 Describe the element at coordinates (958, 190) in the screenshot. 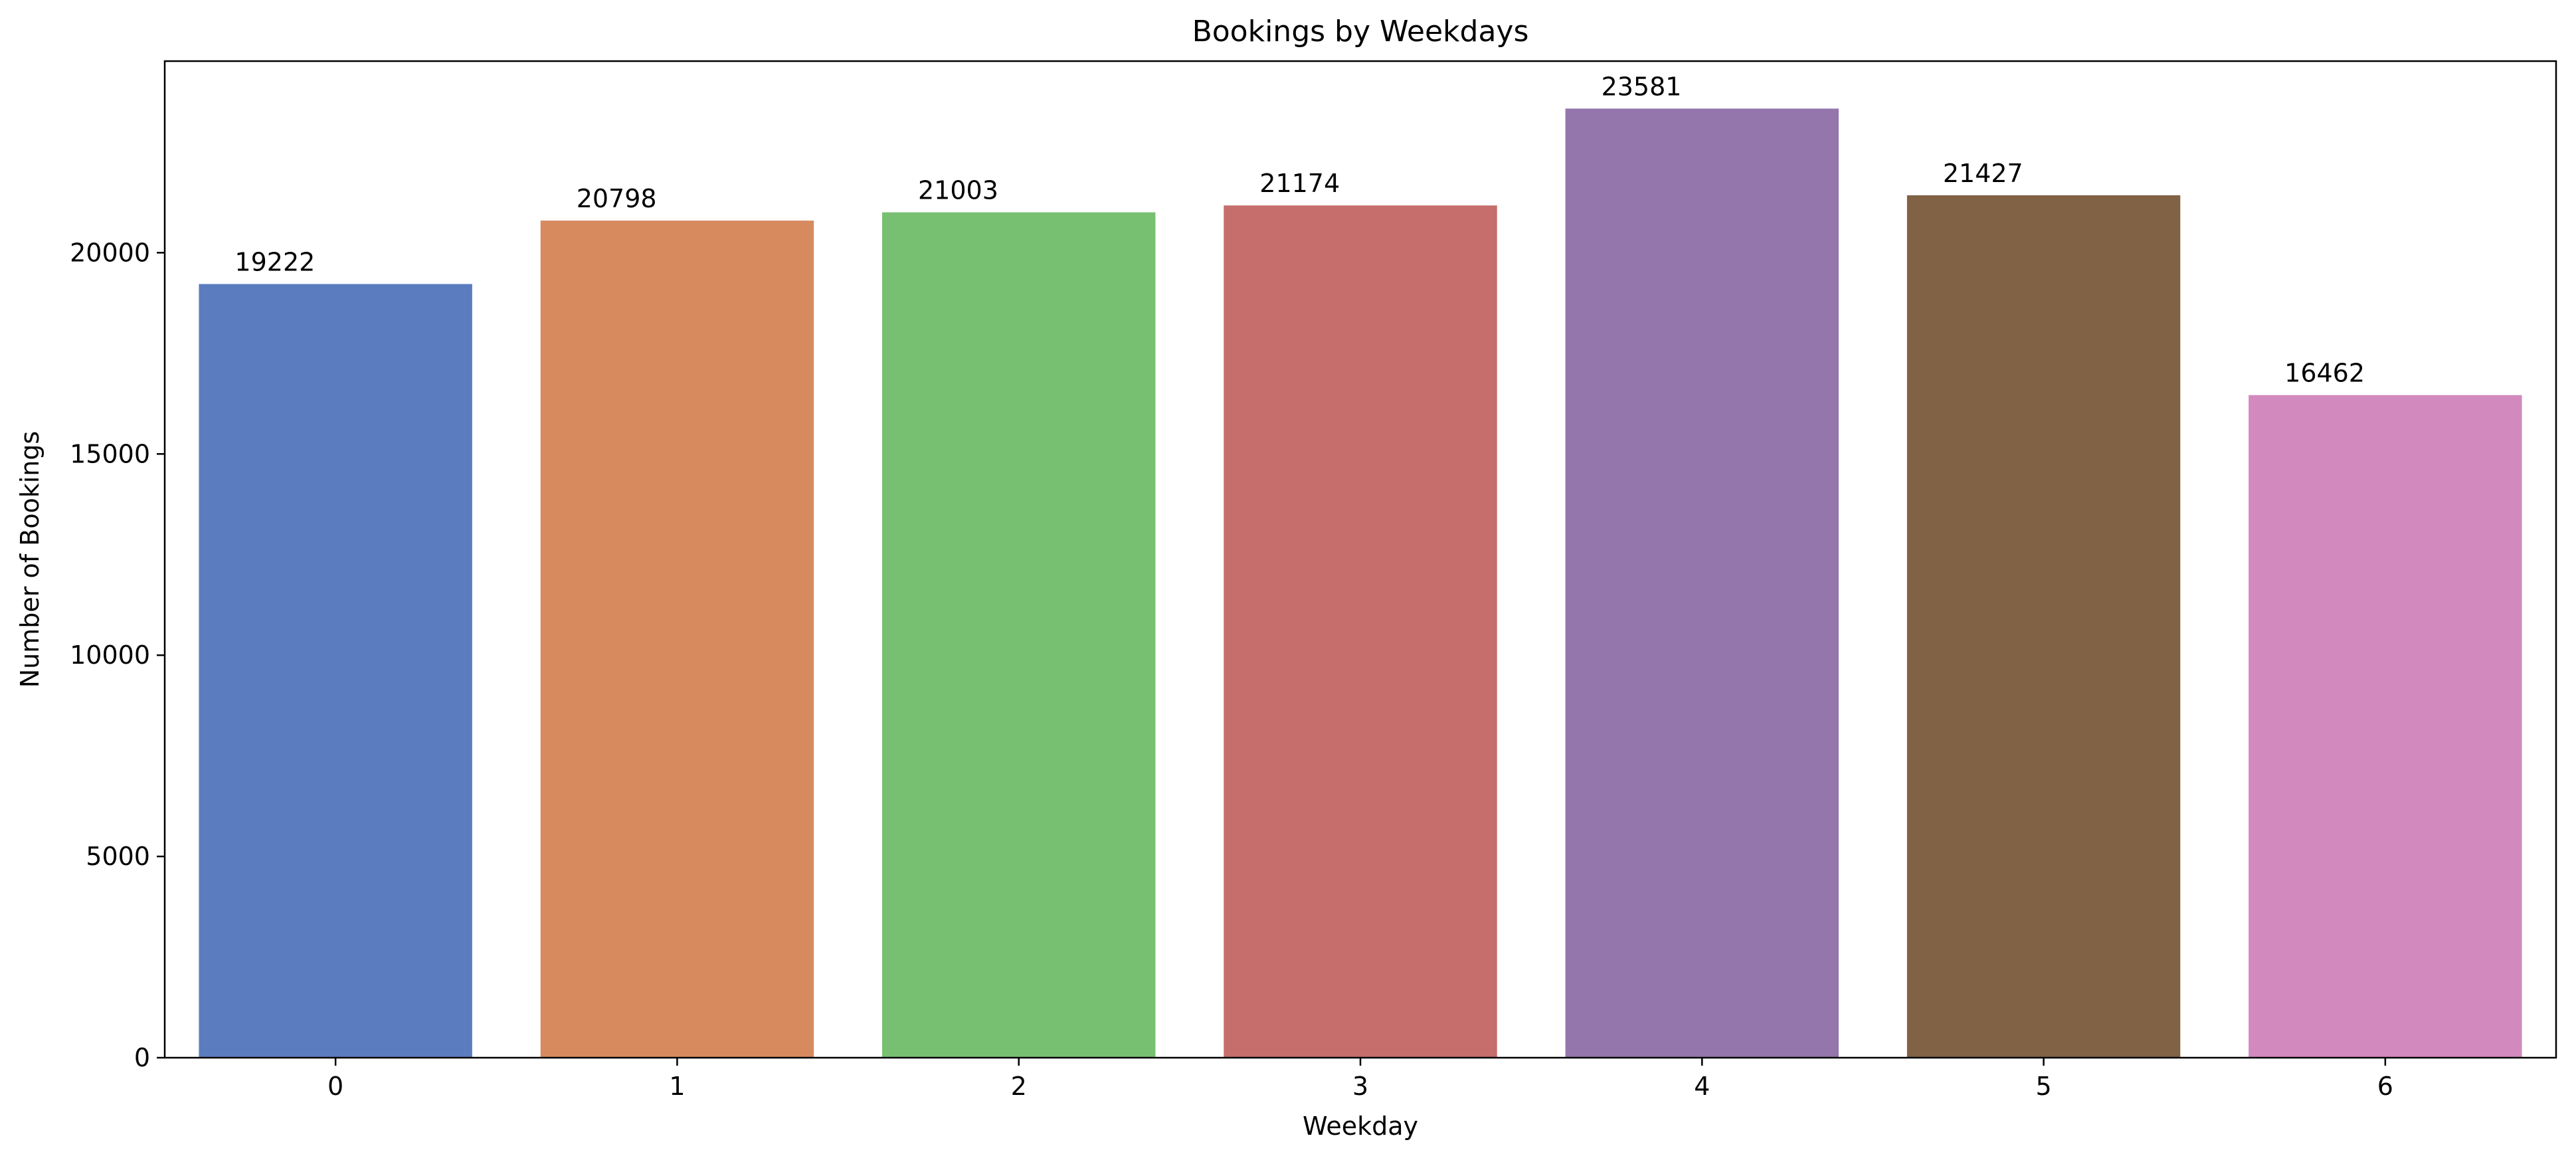

I see `bar-value-label: 21003` at that location.